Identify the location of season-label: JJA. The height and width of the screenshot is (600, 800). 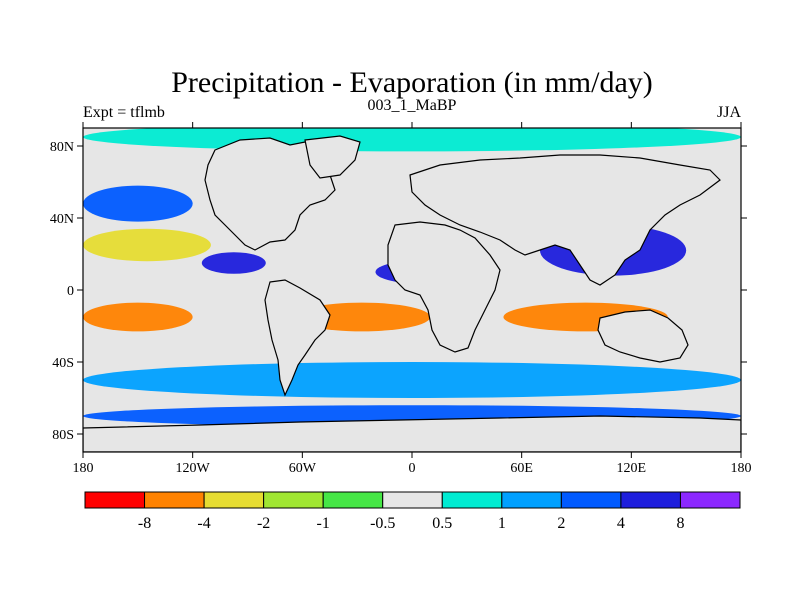
(729, 112).